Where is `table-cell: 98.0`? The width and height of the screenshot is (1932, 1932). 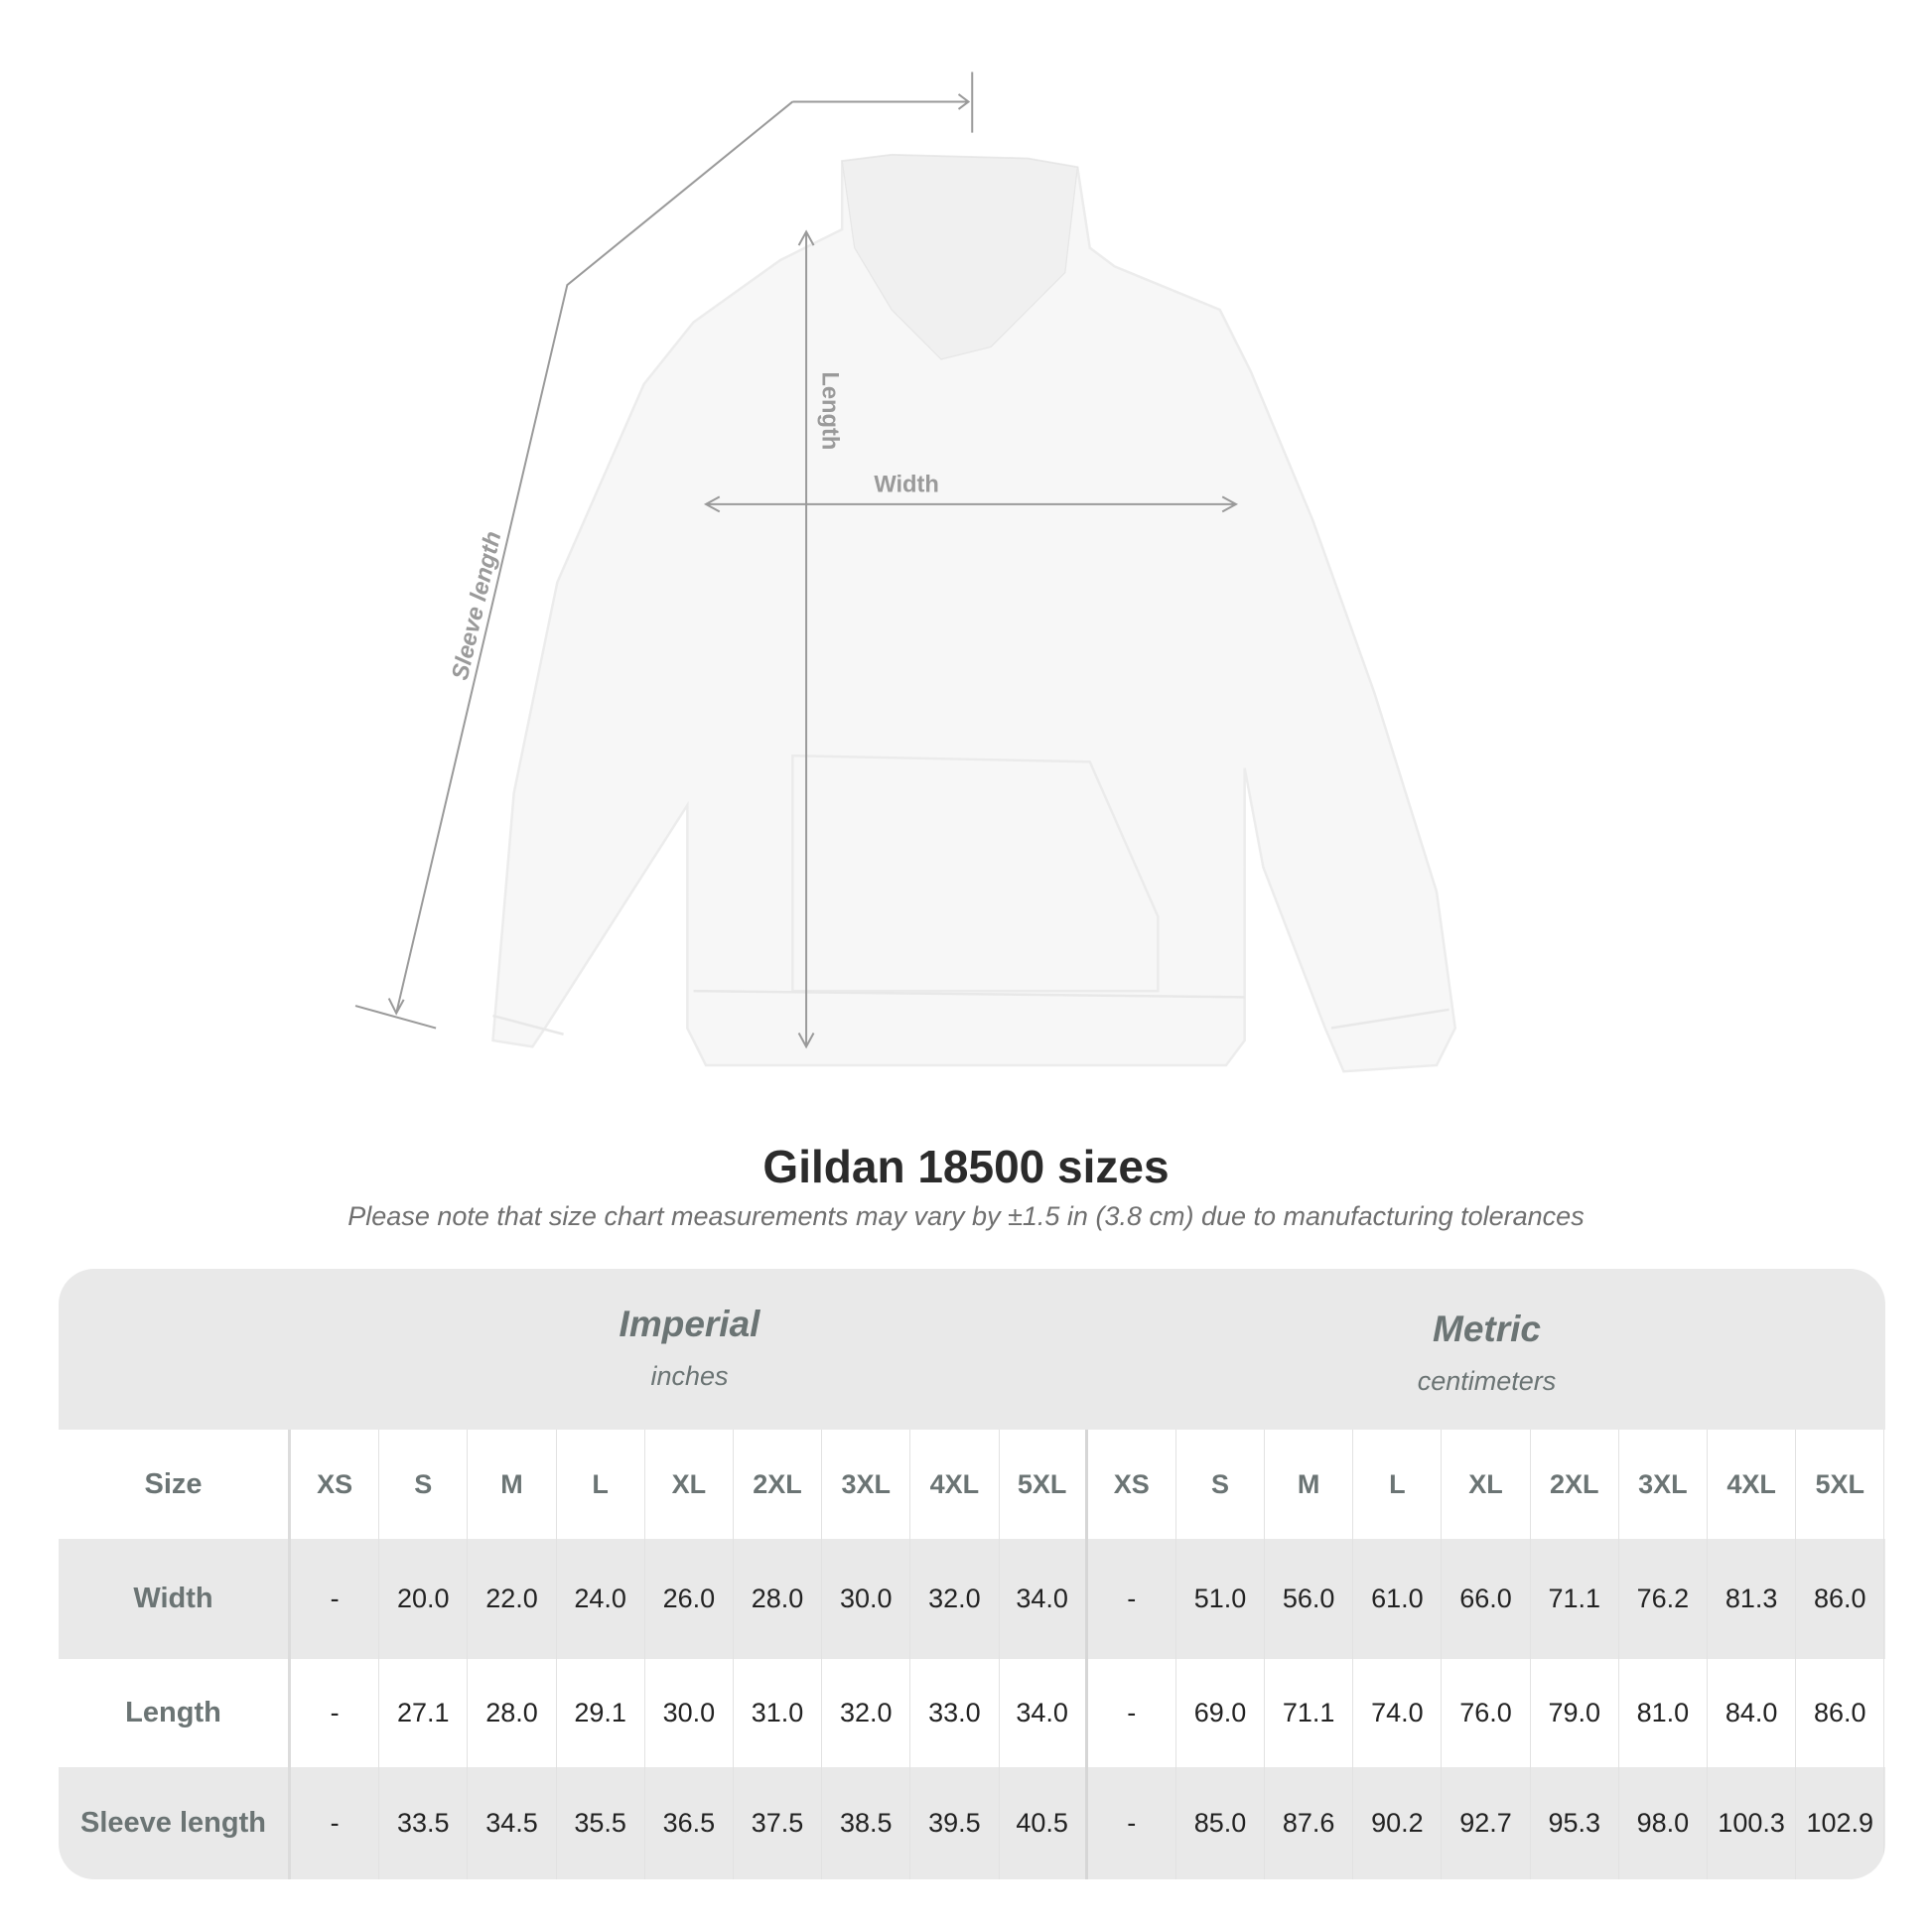
table-cell: 98.0 is located at coordinates (1664, 1823).